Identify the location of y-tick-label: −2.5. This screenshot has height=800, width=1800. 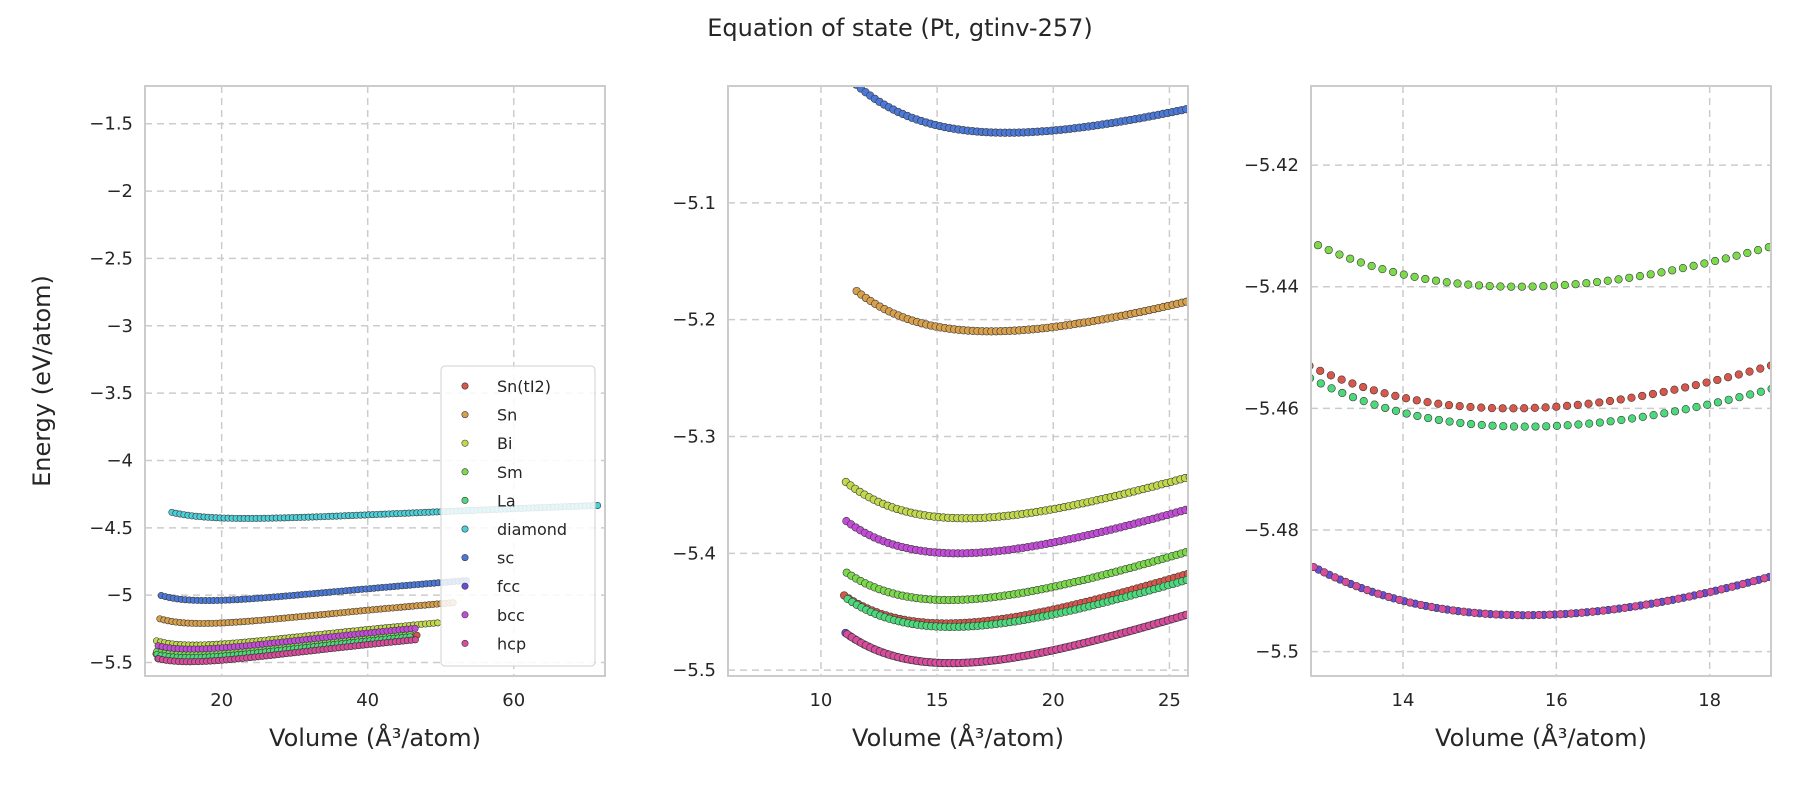
(111, 258).